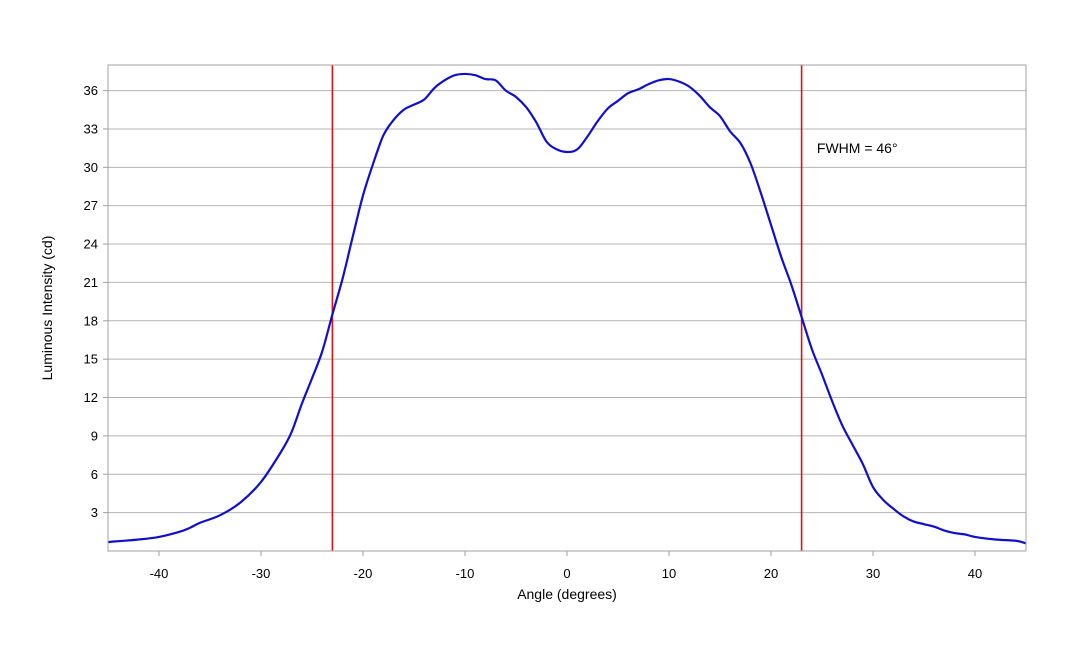 The height and width of the screenshot is (648, 1080). Describe the element at coordinates (91, 244) in the screenshot. I see `y-tick-label: 24` at that location.